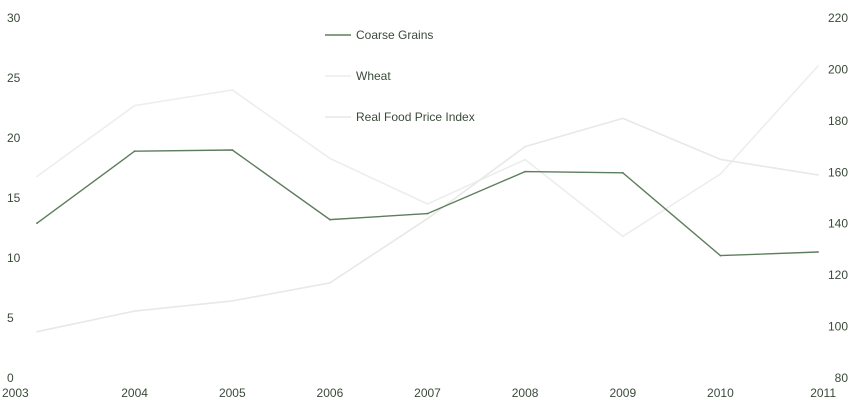 This screenshot has width=854, height=403. Describe the element at coordinates (394, 35) in the screenshot. I see `legend-label: Coarse Grains` at that location.